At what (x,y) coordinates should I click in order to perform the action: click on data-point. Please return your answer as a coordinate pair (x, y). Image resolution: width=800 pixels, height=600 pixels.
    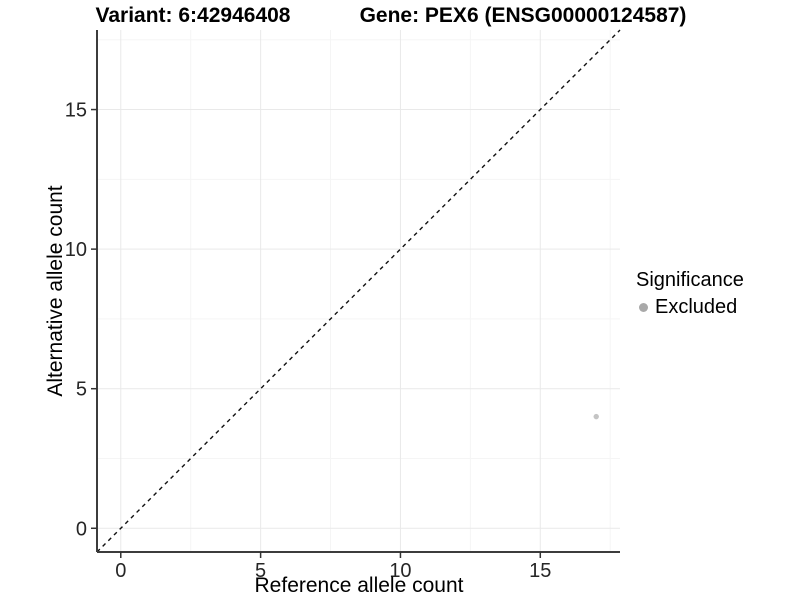
    Looking at the image, I should click on (596, 416).